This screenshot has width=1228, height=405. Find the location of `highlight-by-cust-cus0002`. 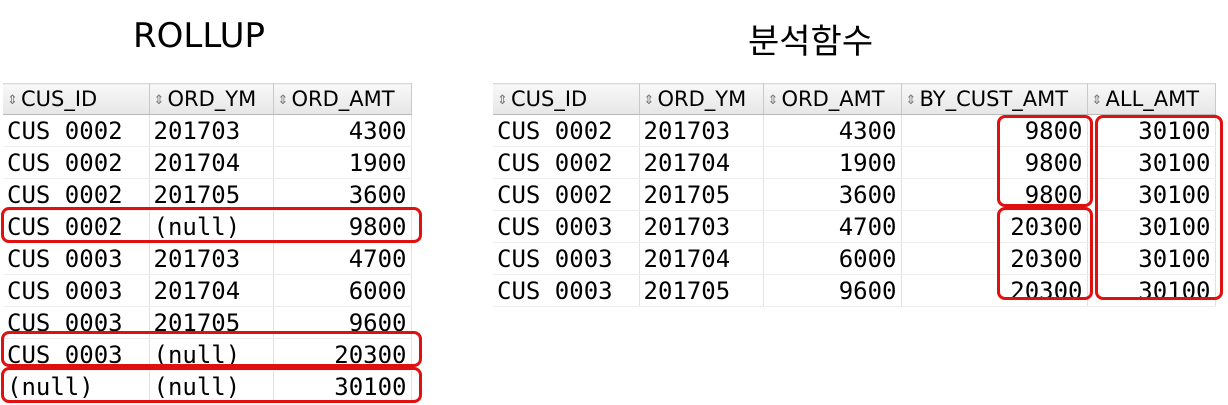

highlight-by-cust-cus0002 is located at coordinates (1045, 161).